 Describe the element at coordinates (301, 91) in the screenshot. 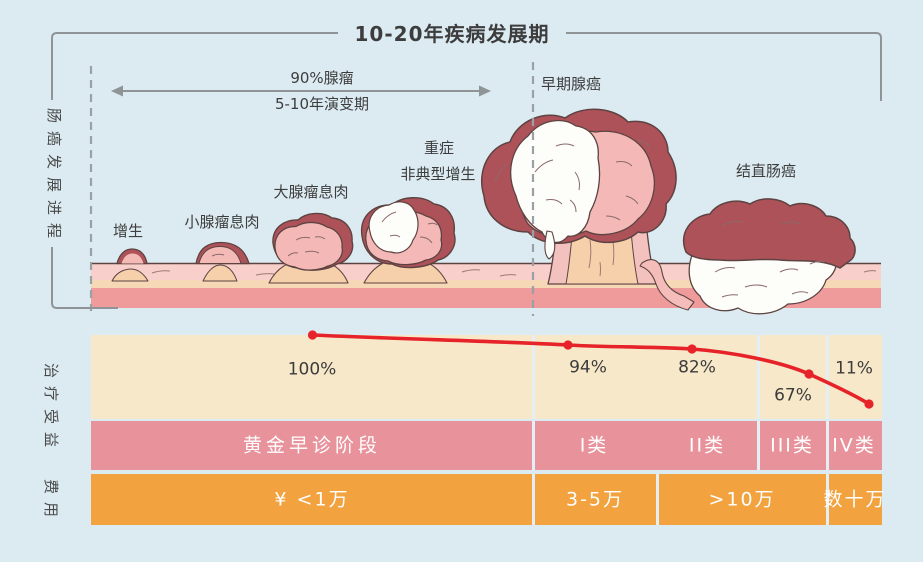

I see `evolution-arrow` at that location.